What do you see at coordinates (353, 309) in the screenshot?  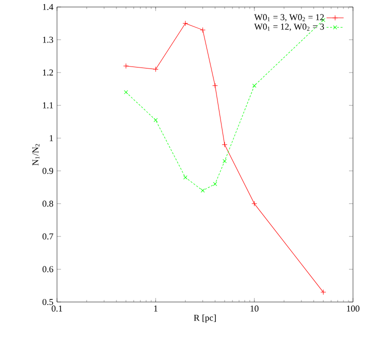 I see `x-tick-label: 100` at bounding box center [353, 309].